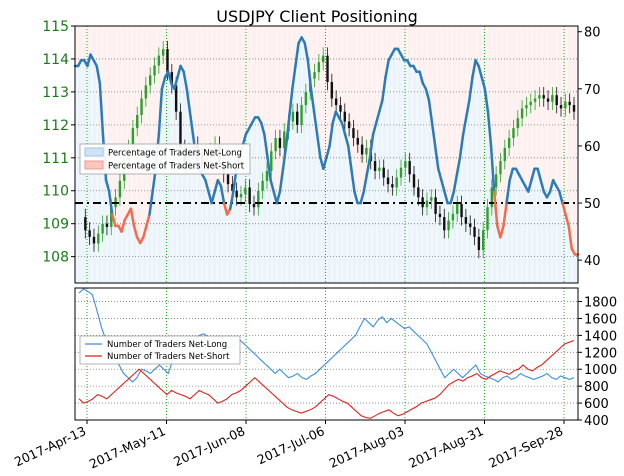 This screenshot has height=476, width=624. Describe the element at coordinates (446, 447) in the screenshot. I see `date-tick-label: 2017-Aug-31` at that location.